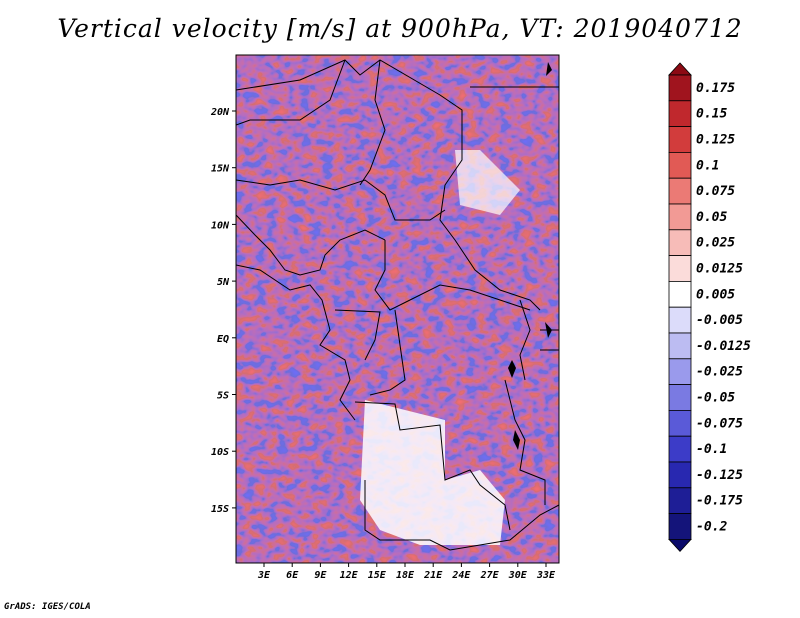 This screenshot has height=618, width=800. I want to click on colorbar-label: -0.1, so click(711, 449).